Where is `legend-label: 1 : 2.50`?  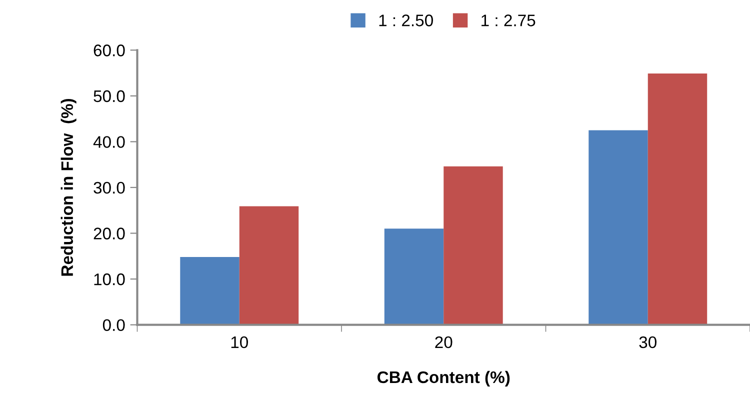
legend-label: 1 : 2.50 is located at coordinates (406, 20).